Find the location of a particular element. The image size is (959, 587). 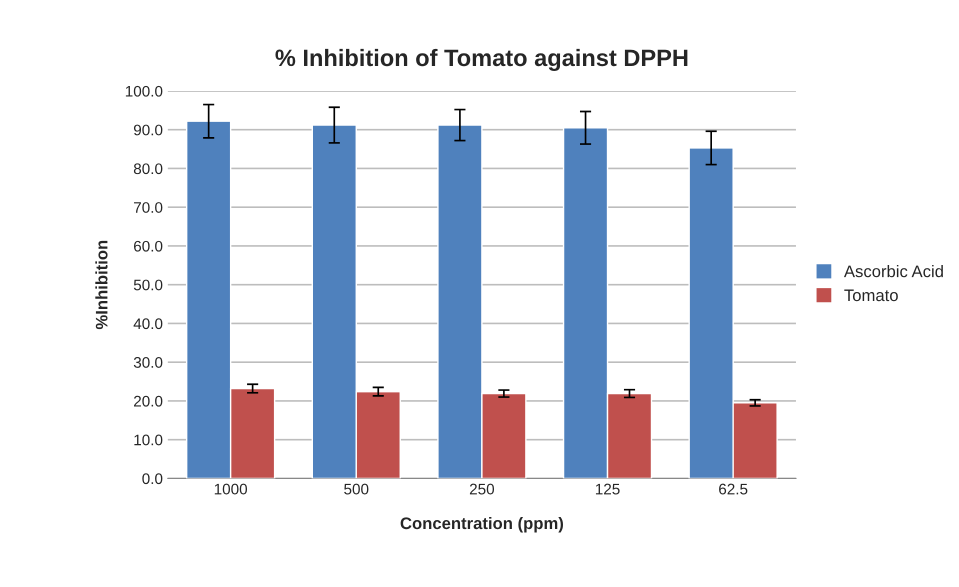

x-tick-label: 1000 is located at coordinates (231, 489).